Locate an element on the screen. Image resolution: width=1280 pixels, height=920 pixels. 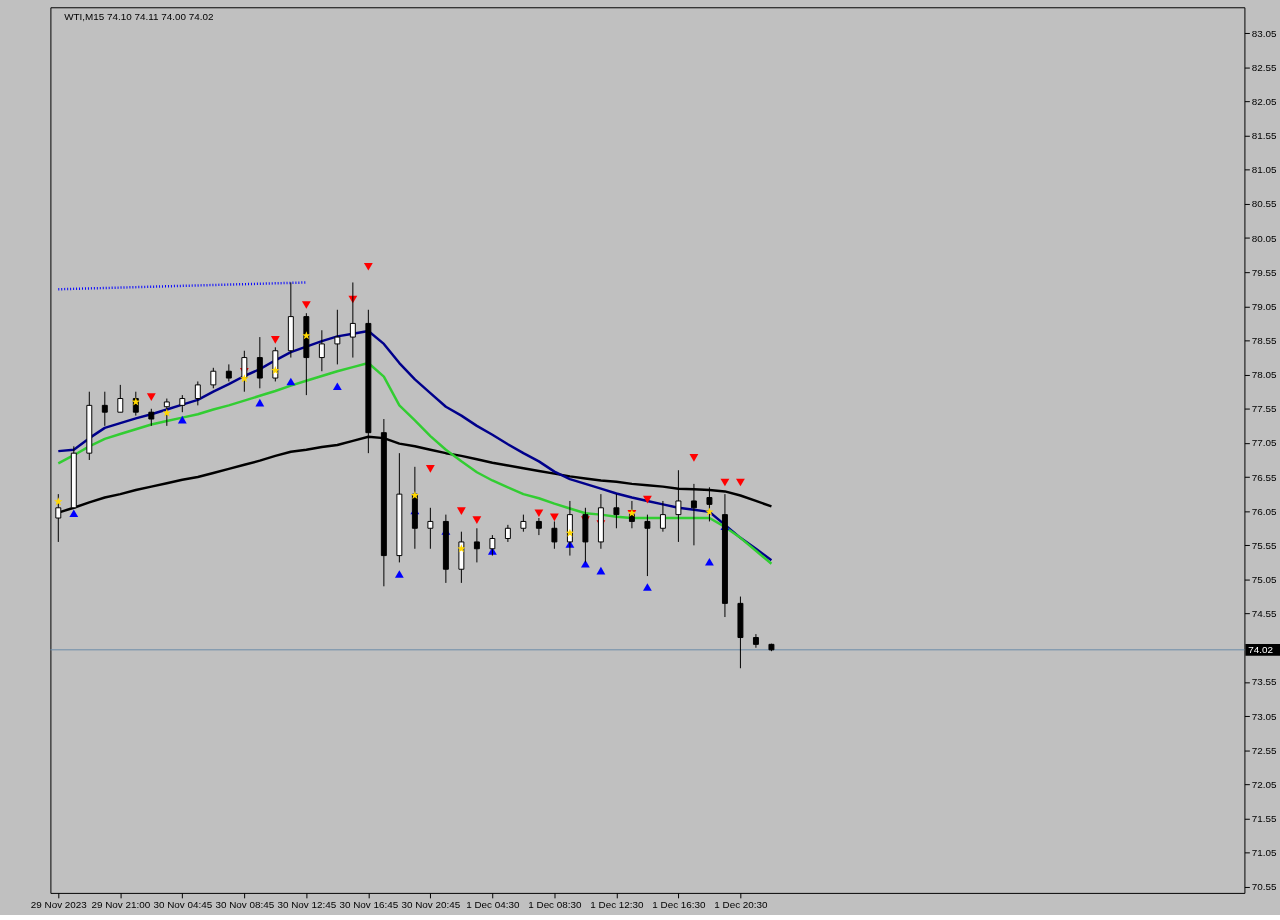
y-tick-label: 71.55 is located at coordinates (1264, 818).